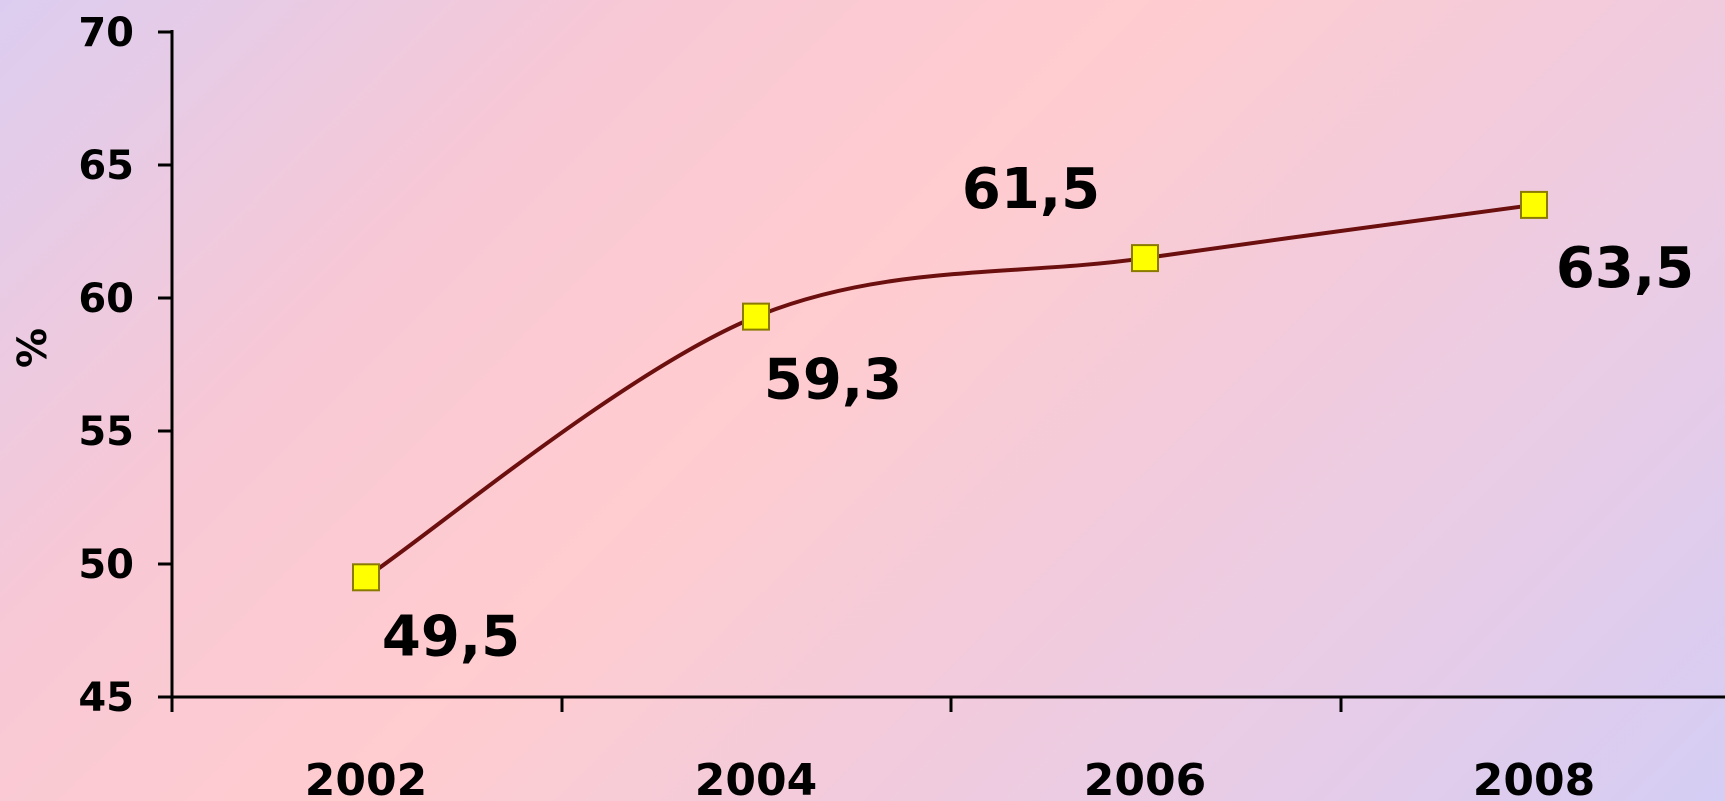 Image resolution: width=1725 pixels, height=801 pixels. I want to click on y-axis-title: %, so click(33, 348).